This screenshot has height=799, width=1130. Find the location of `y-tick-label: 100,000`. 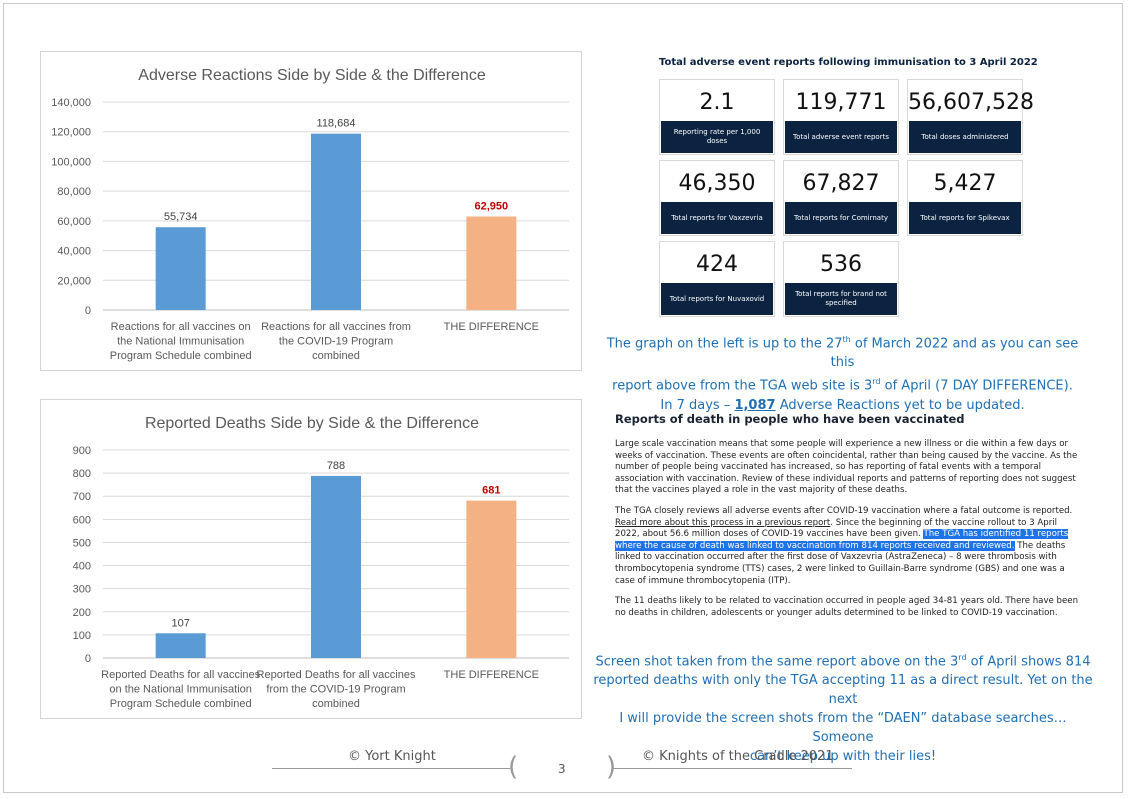

y-tick-label: 100,000 is located at coordinates (71, 162).